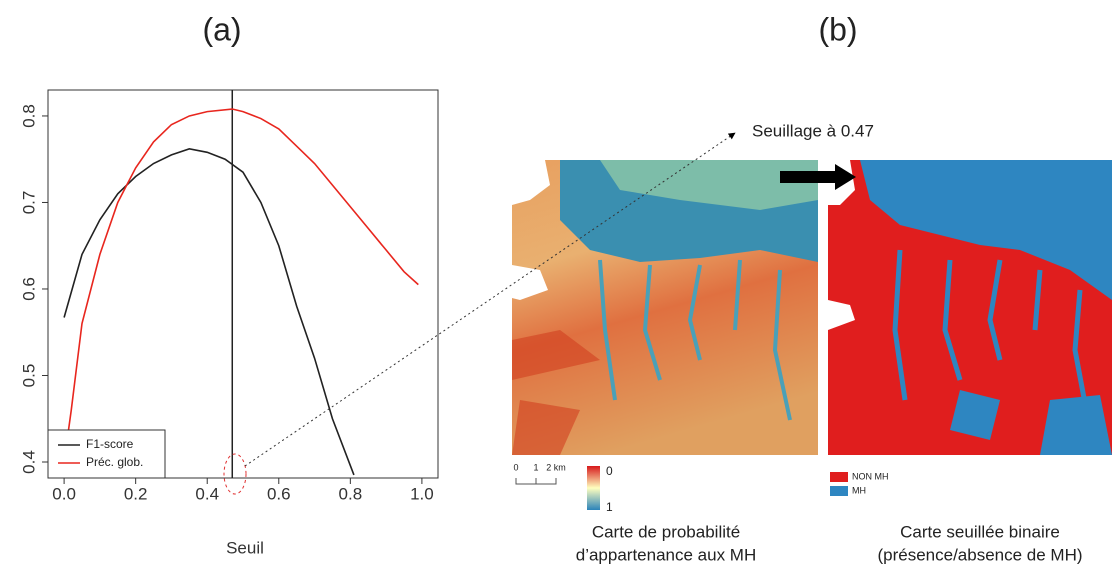  I want to click on scale-bar: 0 1 2 km, so click(539, 473).